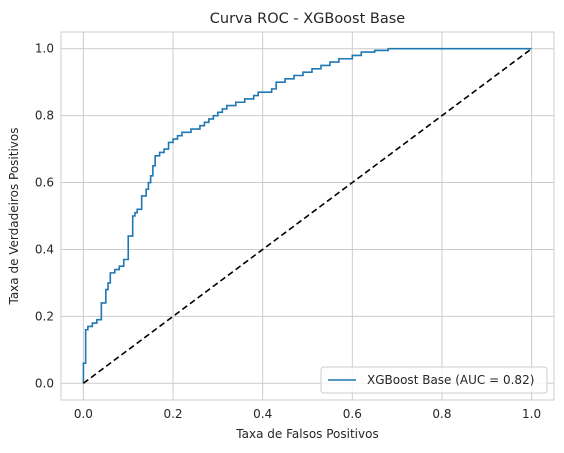 The height and width of the screenshot is (453, 564). What do you see at coordinates (308, 19) in the screenshot?
I see `chart-title: Curva ROC - XGBoost Base` at bounding box center [308, 19].